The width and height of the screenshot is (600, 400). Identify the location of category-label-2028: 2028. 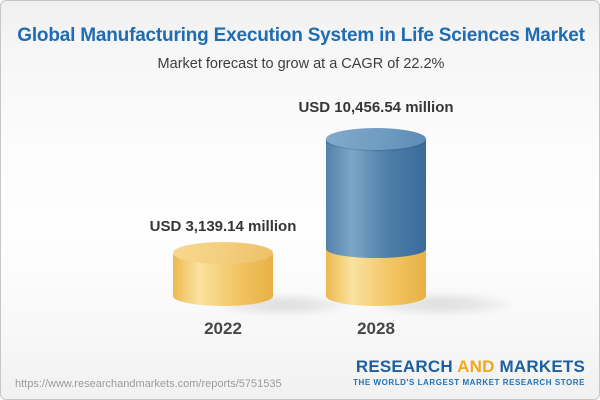
(376, 328).